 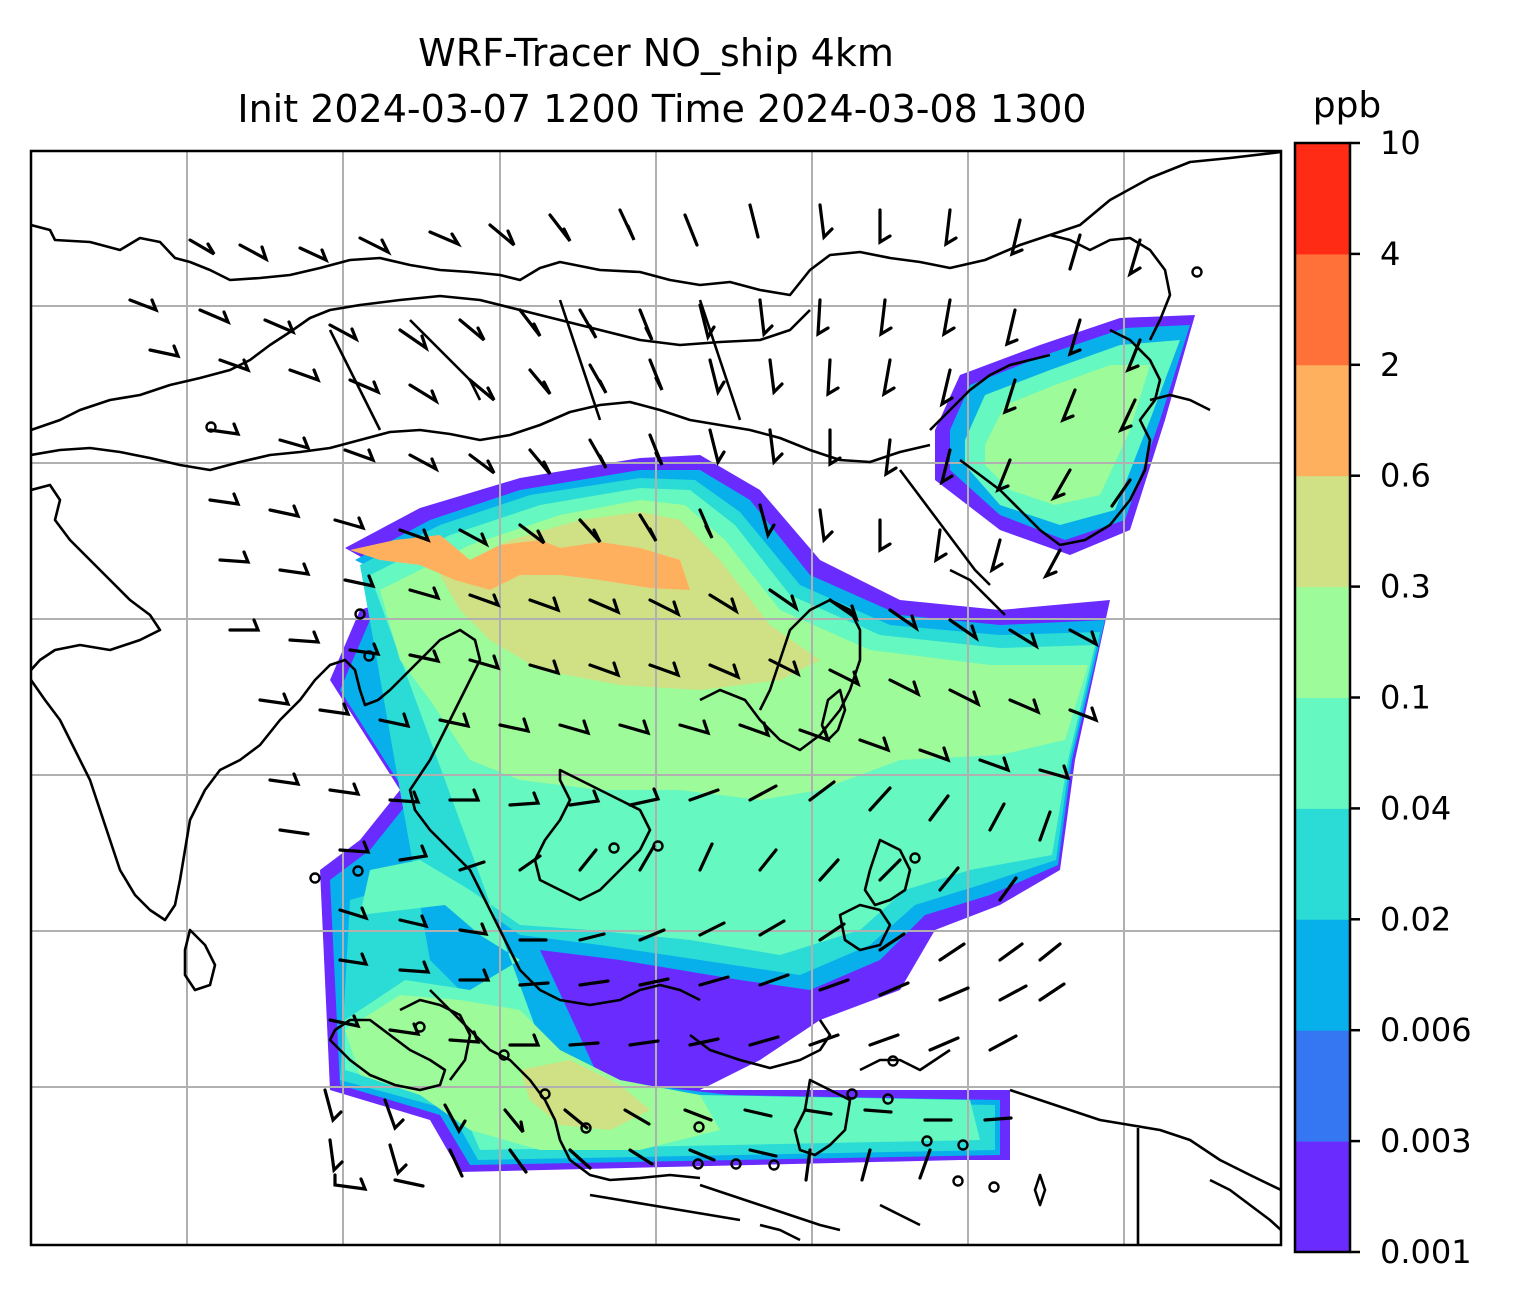 I want to click on title-line-1: WRF-Tracer NO_ship 4km, so click(x=656, y=53).